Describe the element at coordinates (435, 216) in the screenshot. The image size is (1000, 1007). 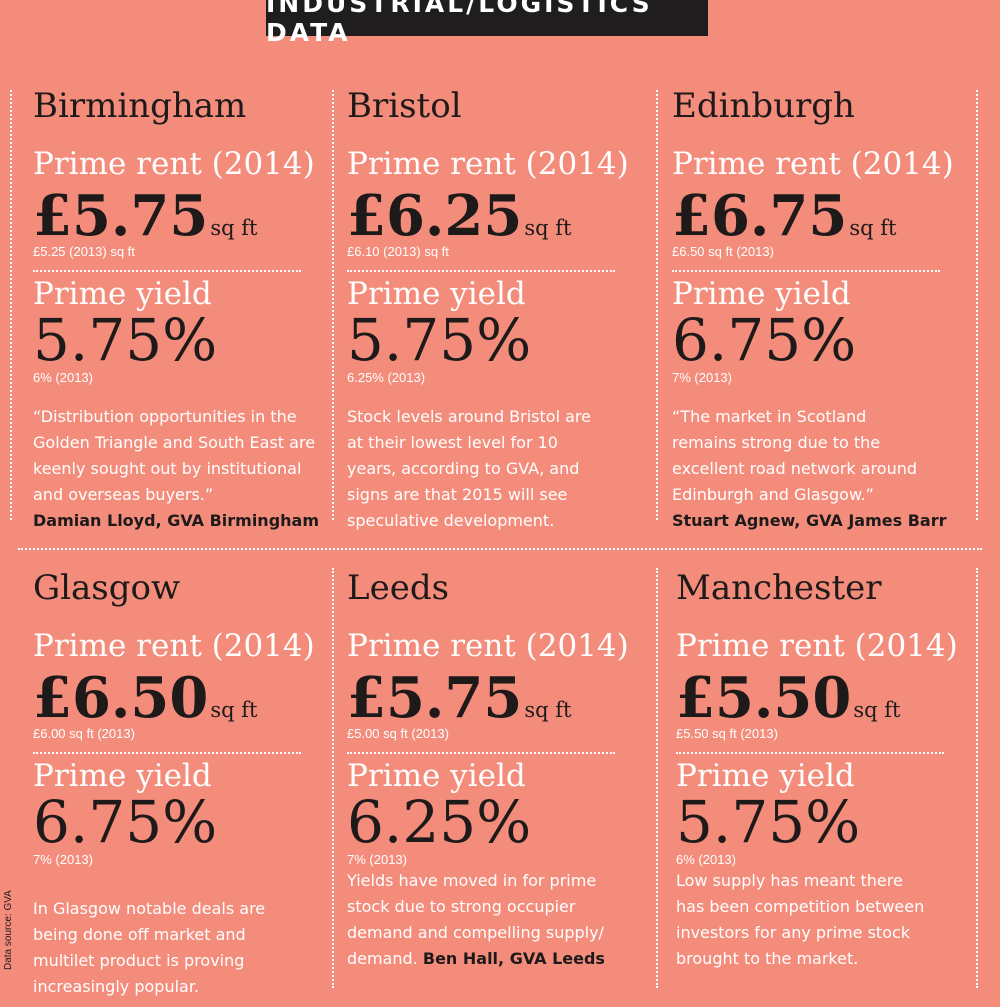
I see `rent-amount: £6.25` at that location.